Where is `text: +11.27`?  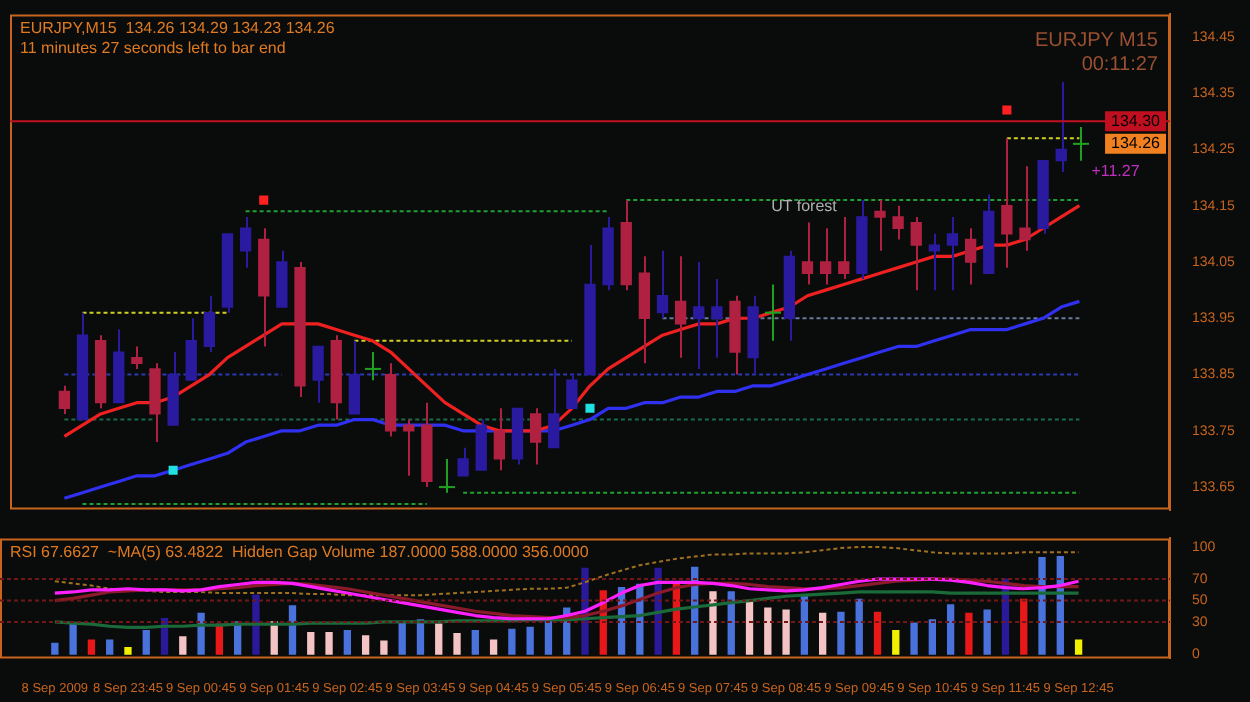 text: +11.27 is located at coordinates (1116, 171).